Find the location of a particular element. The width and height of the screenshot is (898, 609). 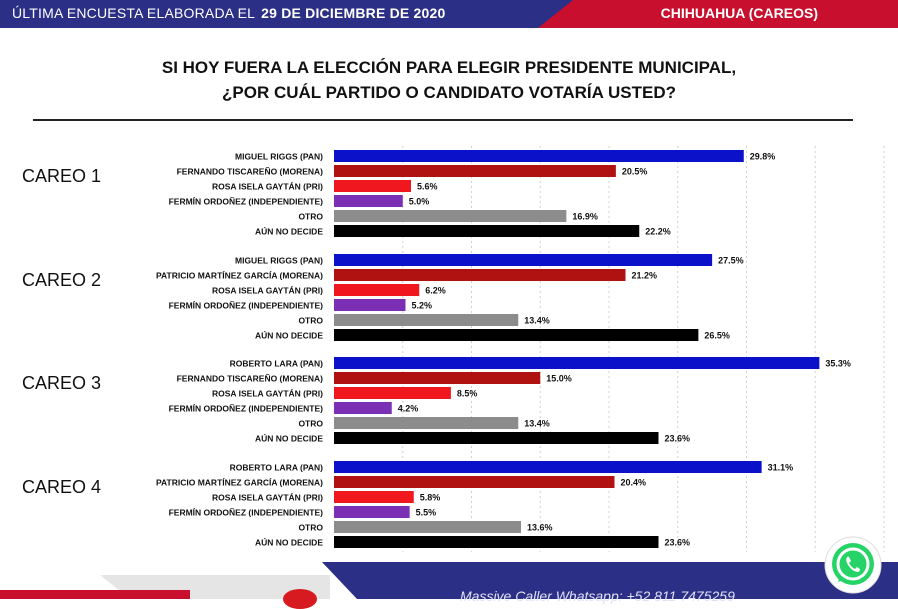

footer-contact: Massive Caller Whatsapp: +52 811 7475259 is located at coordinates (597, 596).